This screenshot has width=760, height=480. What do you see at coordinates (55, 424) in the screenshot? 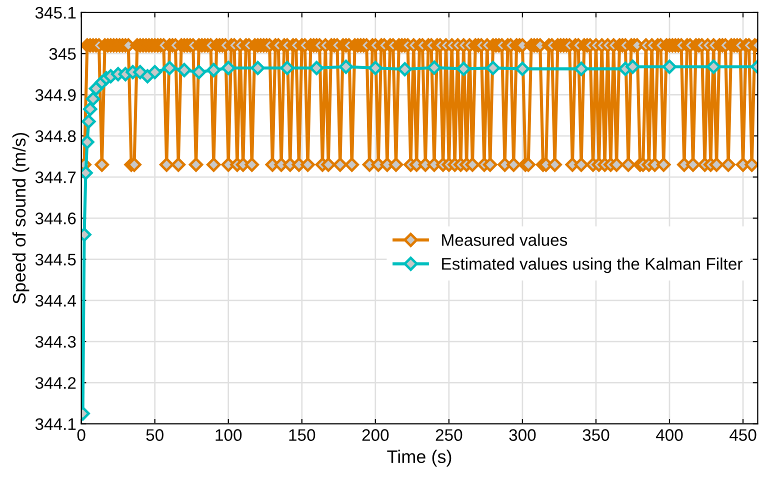
I see `y-tick-label: 344.1` at bounding box center [55, 424].